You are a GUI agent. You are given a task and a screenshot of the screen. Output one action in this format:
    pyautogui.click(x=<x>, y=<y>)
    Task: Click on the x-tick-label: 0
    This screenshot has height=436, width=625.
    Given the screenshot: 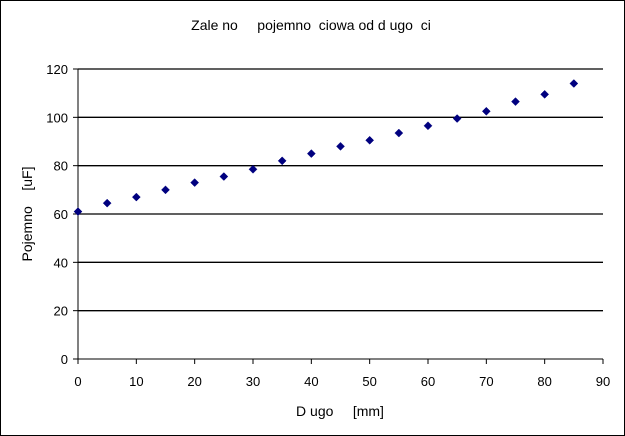 What is the action you would take?
    pyautogui.click(x=77, y=381)
    